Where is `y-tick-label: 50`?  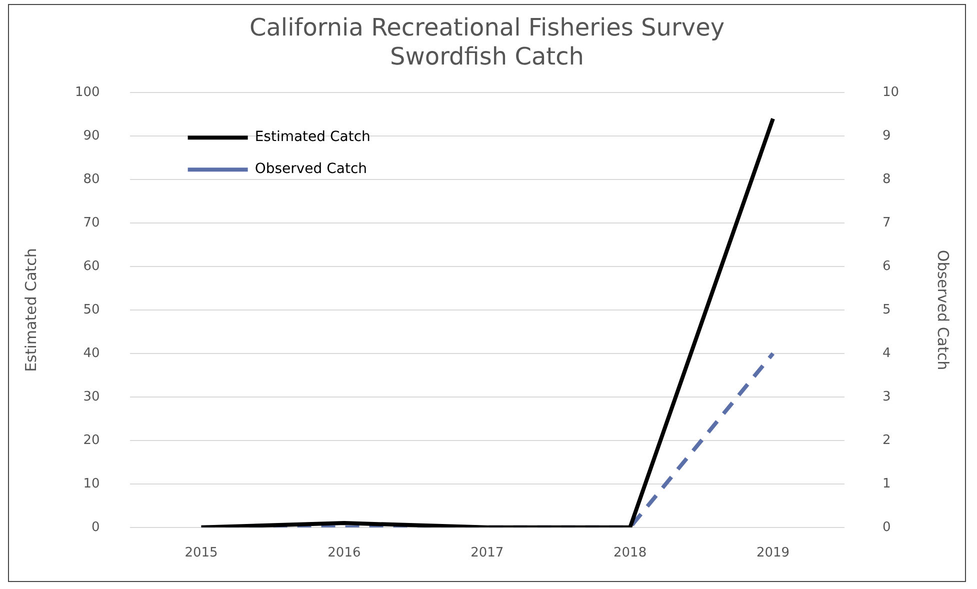 y-tick-label: 50 is located at coordinates (91, 310).